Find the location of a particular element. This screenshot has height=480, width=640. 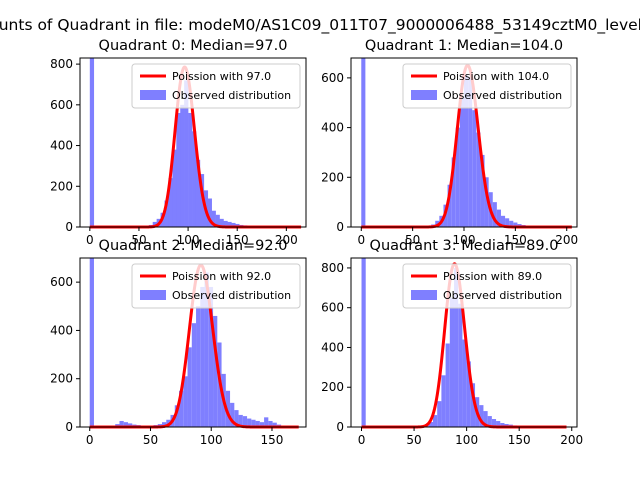

panel-title: Quadrant 3: Median=89.0 is located at coordinates (464, 246).